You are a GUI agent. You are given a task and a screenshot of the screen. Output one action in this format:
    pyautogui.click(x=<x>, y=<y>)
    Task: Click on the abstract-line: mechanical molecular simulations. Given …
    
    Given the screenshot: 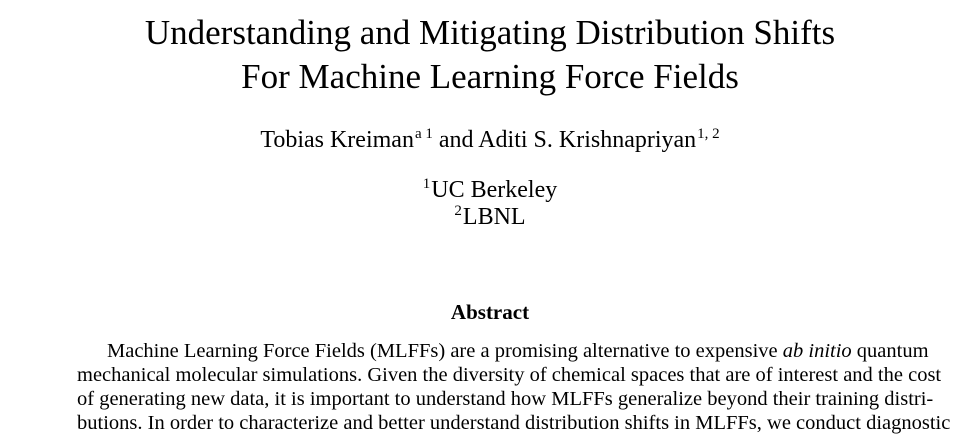 What is the action you would take?
    pyautogui.click(x=509, y=375)
    